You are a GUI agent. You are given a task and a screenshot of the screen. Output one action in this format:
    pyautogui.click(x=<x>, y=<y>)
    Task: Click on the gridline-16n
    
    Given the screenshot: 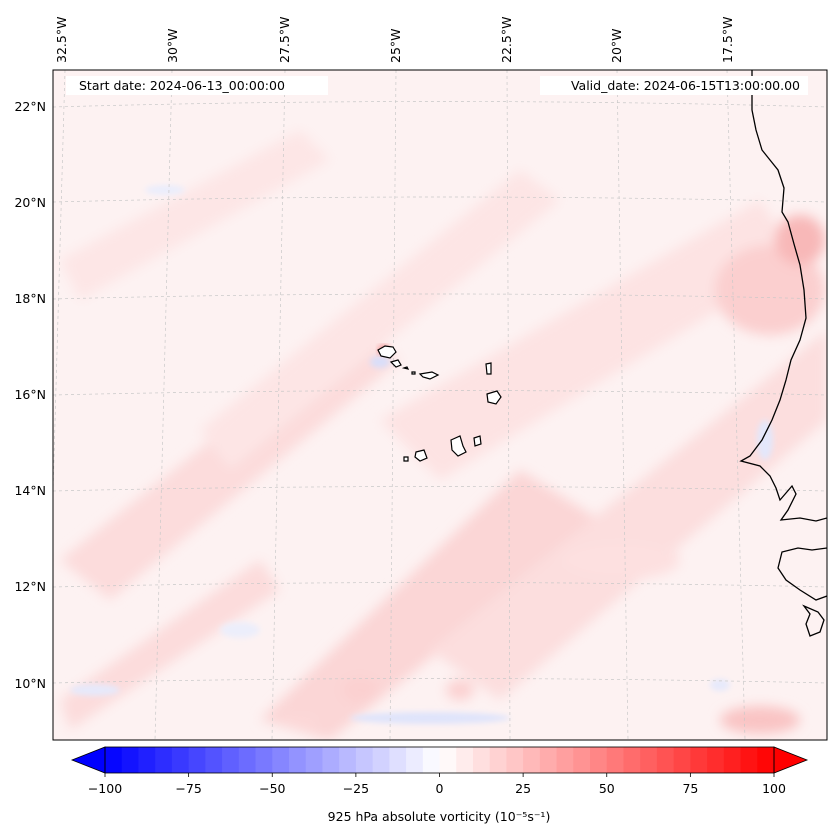 What is the action you would take?
    pyautogui.click(x=440, y=393)
    